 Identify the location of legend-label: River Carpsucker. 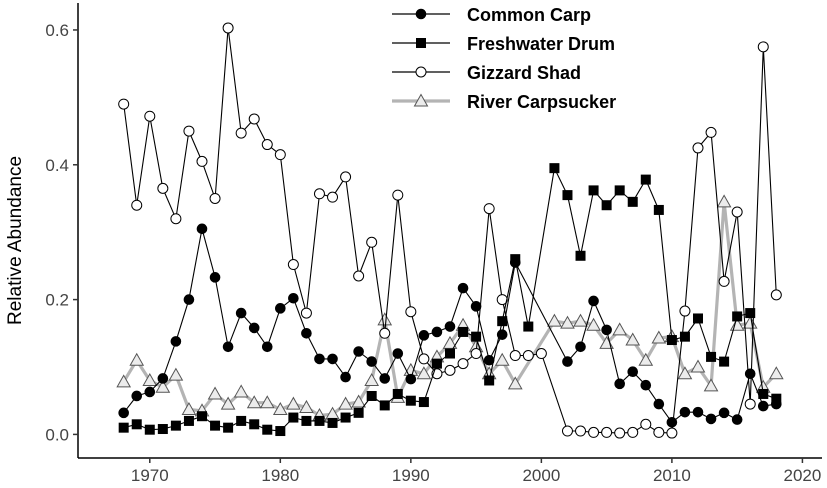
(541, 102).